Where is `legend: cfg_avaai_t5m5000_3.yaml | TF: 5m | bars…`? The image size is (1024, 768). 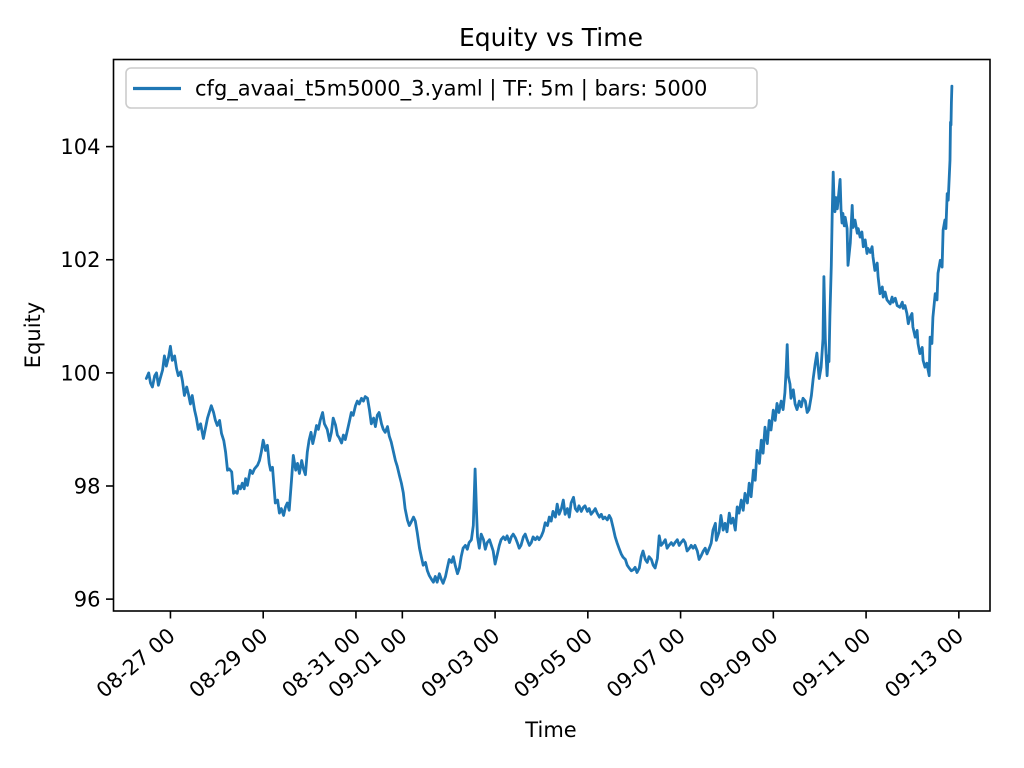 legend: cfg_avaai_t5m5000_3.yaml | TF: 5m | bars… is located at coordinates (441, 88).